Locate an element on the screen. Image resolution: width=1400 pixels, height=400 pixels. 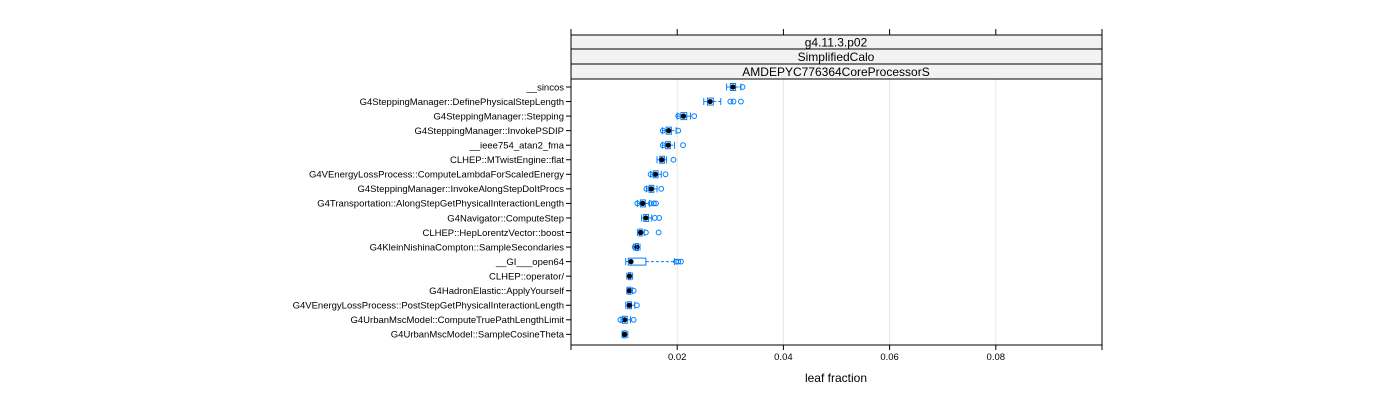
category-label-6: CLHEP::MTwistEngine::flat is located at coordinates (507, 160).